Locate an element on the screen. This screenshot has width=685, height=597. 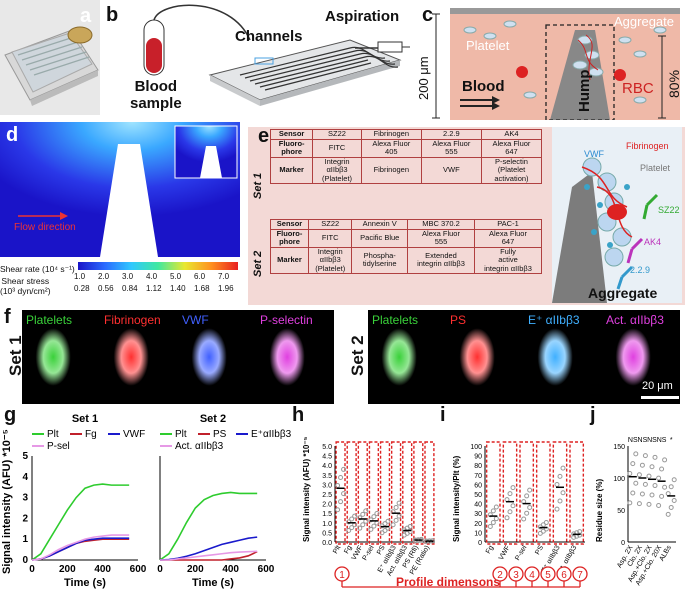
tick-label: 7.0 is located at coordinates (224, 276).